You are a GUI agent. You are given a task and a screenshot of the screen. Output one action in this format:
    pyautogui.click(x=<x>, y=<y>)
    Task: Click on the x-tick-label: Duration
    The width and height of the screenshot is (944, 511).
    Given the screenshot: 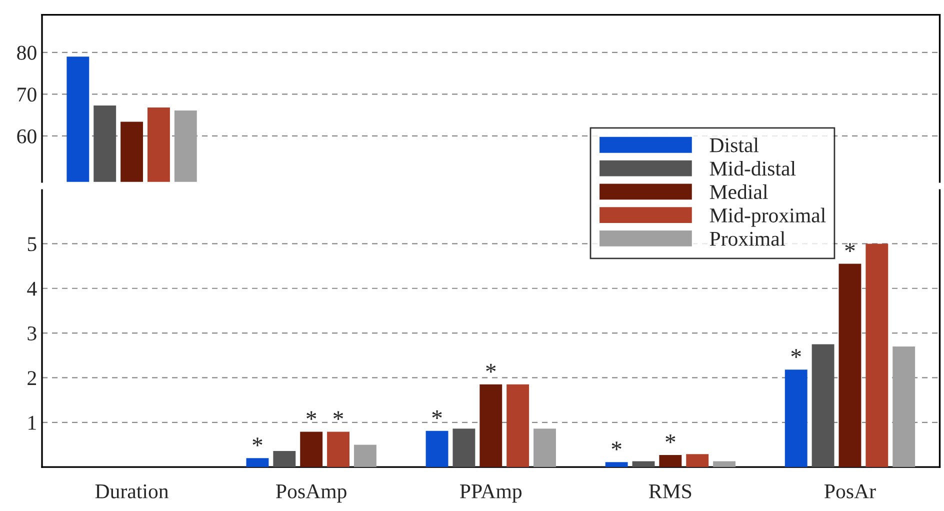 What is the action you would take?
    pyautogui.click(x=131, y=491)
    